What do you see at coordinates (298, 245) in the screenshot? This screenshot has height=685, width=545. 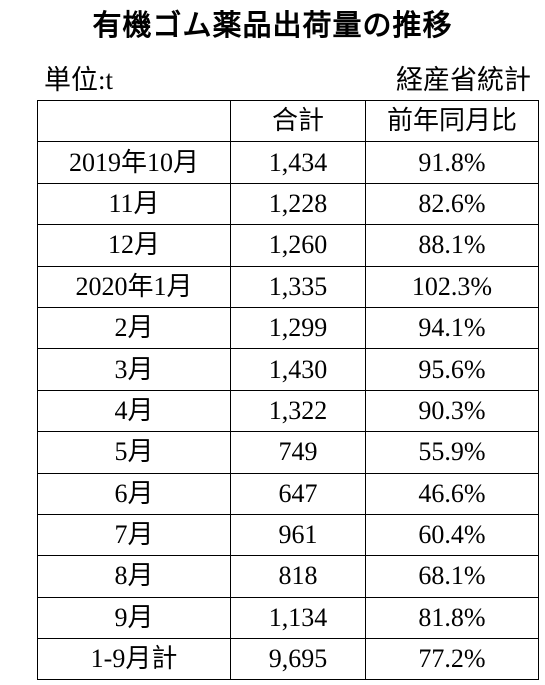 I see `total-cell: 1,260` at bounding box center [298, 245].